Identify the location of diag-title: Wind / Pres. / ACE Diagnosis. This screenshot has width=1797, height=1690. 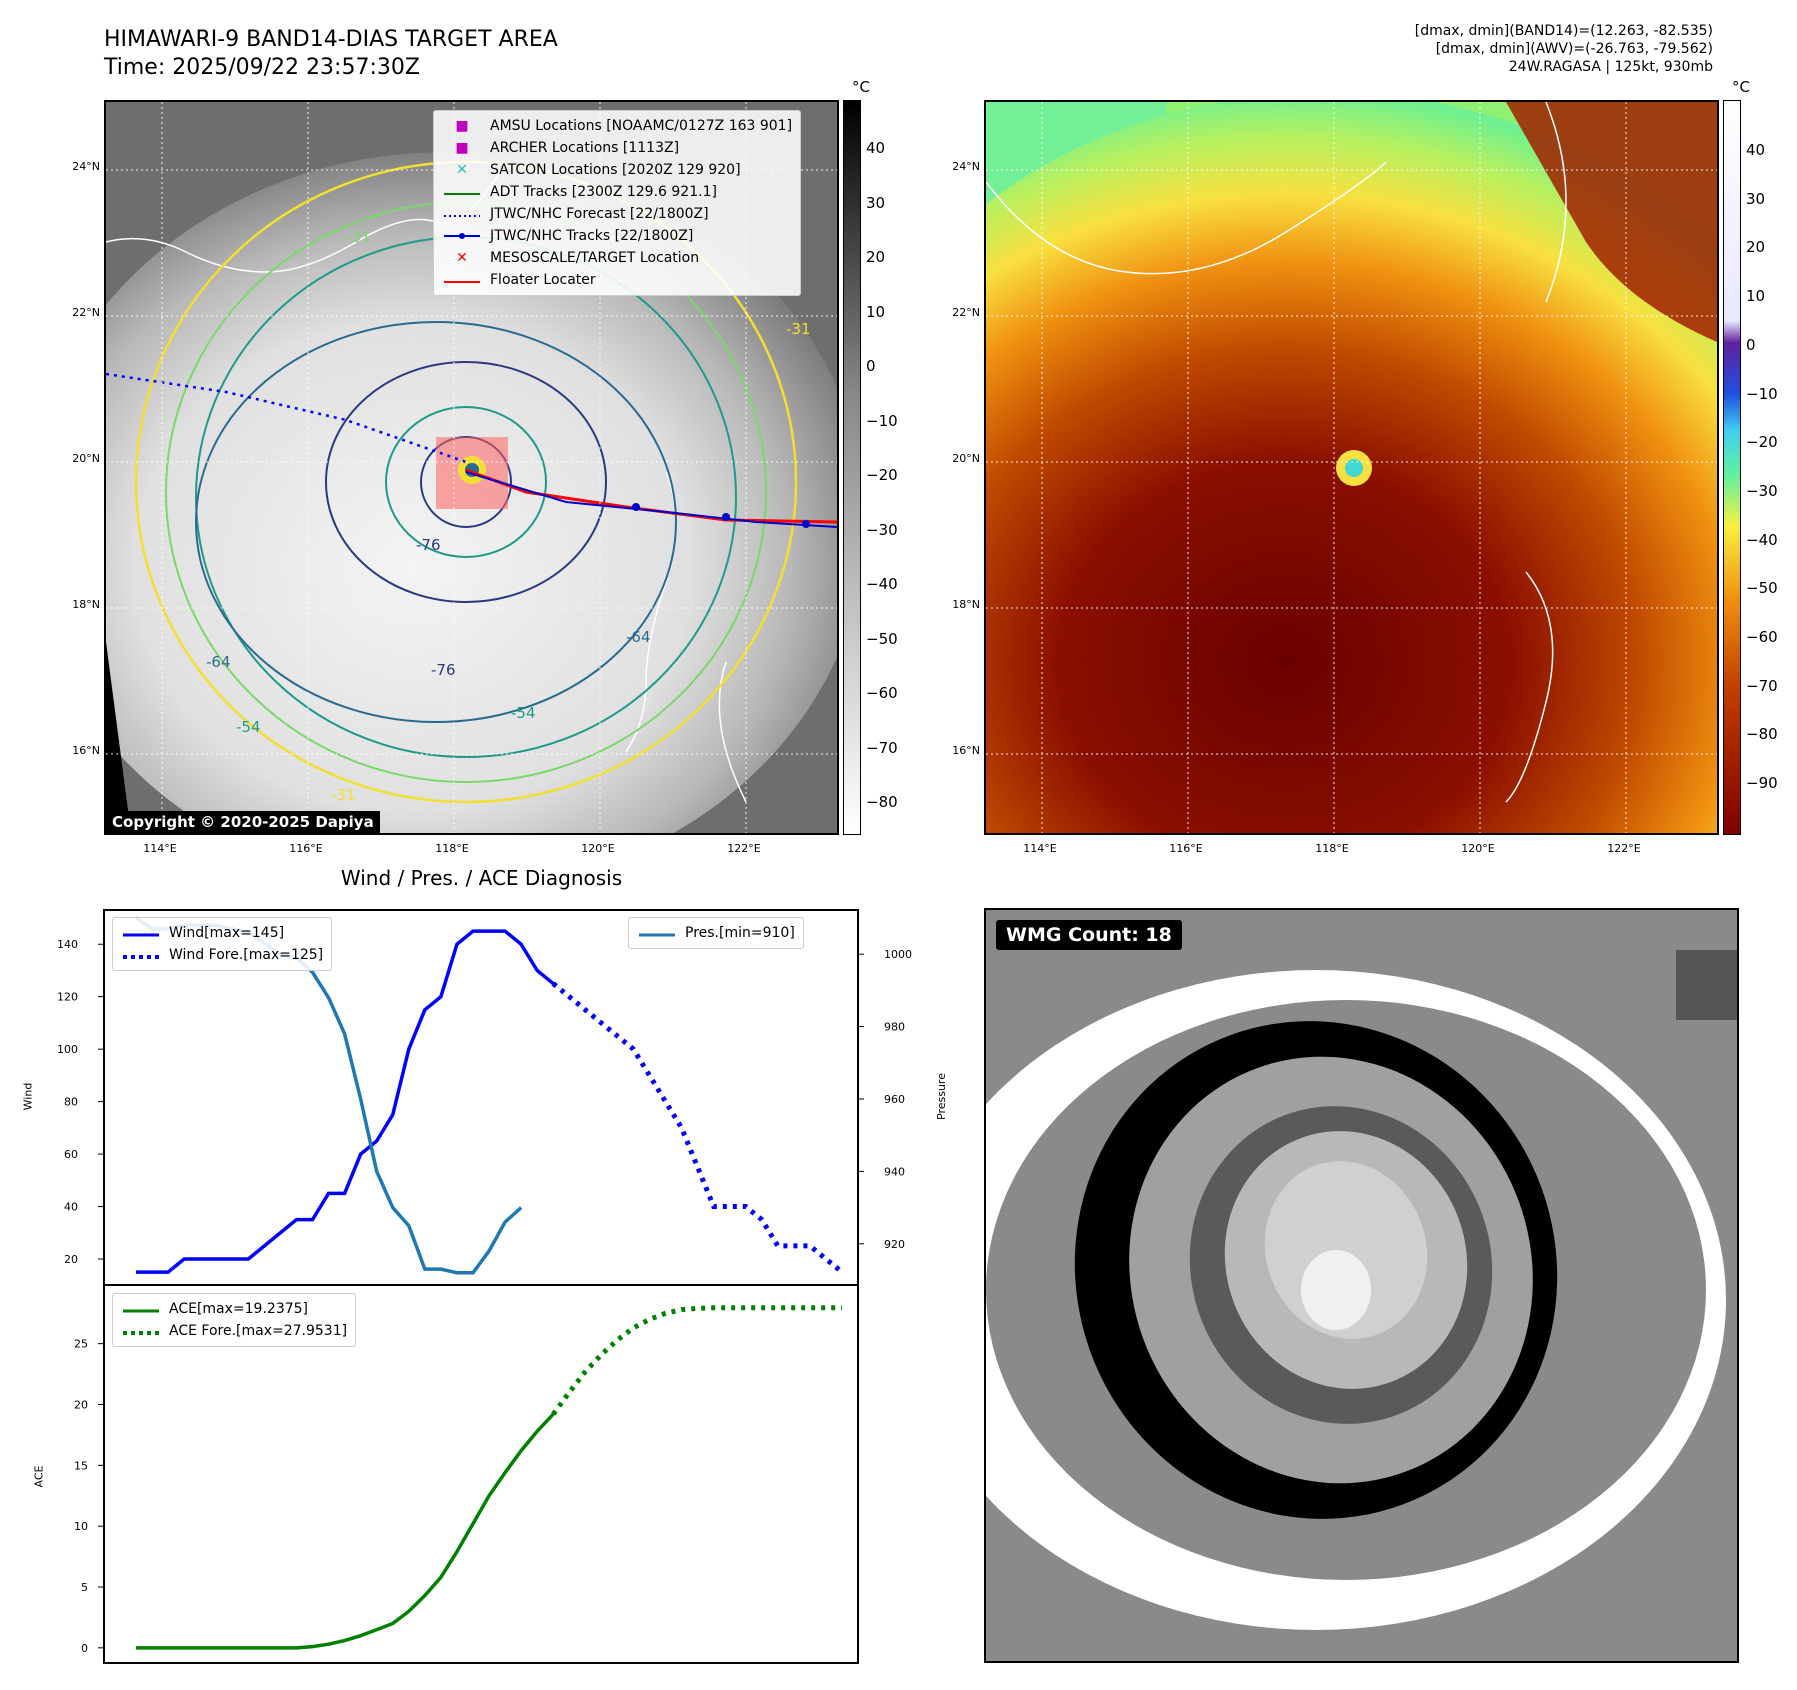
(481, 878).